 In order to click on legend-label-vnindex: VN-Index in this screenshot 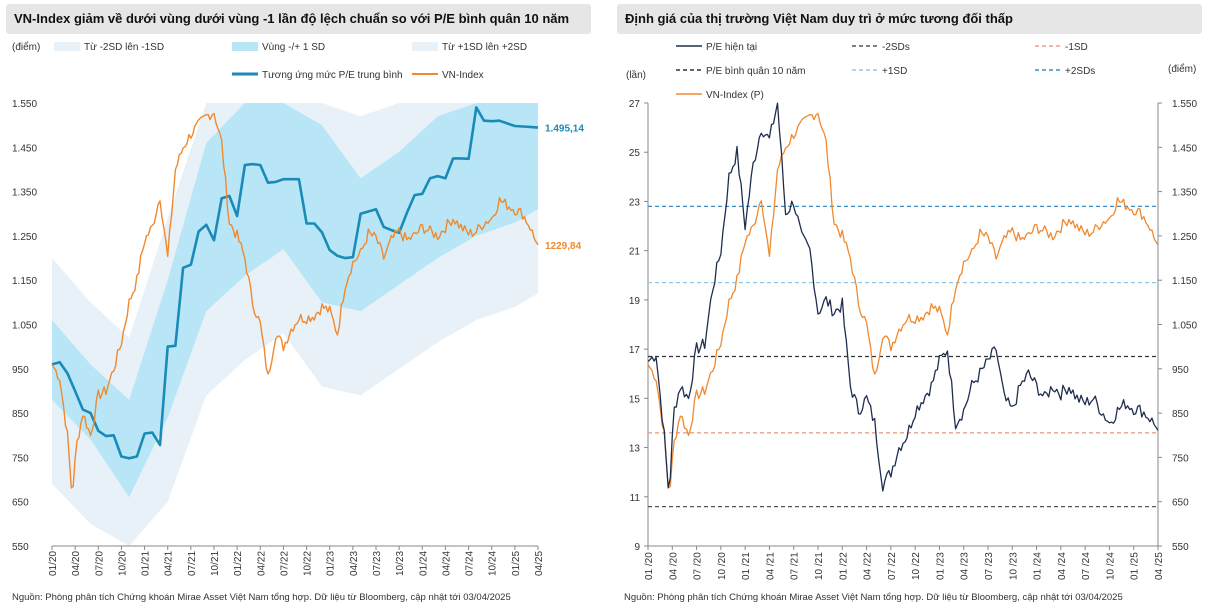, I will do `click(463, 75)`.